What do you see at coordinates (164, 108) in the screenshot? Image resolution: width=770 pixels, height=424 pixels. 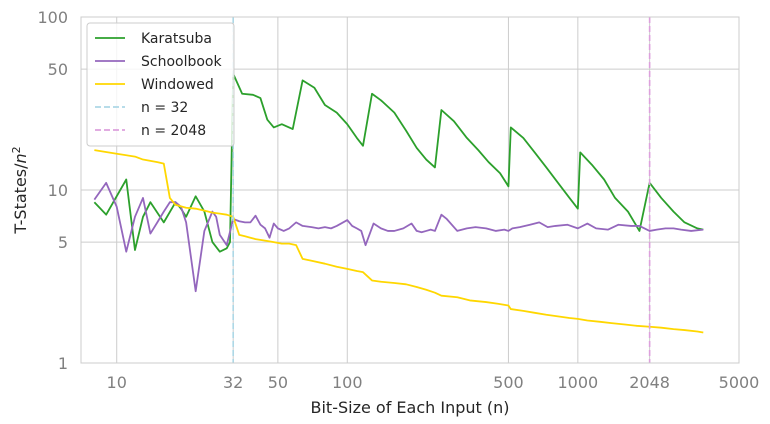 I see `legend-label-n-32: n = 32` at bounding box center [164, 108].